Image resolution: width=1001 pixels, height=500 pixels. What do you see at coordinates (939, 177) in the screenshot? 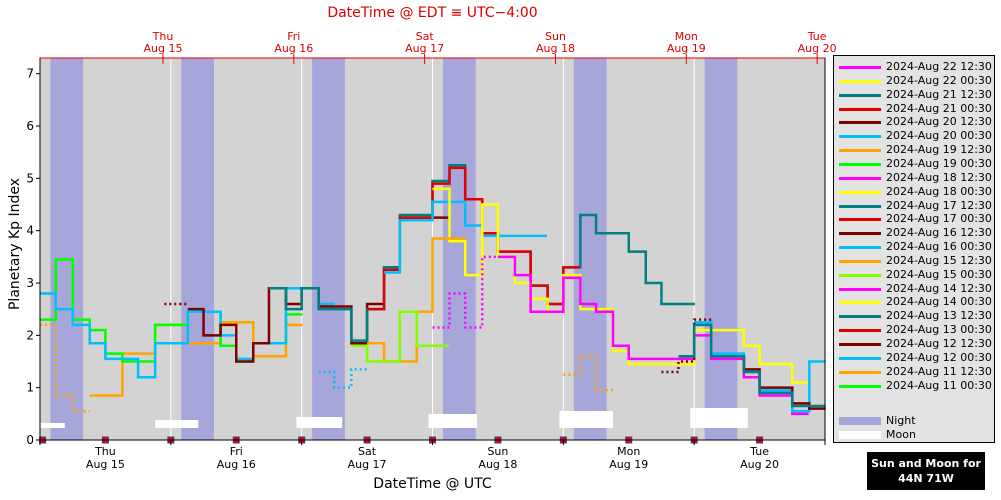
I see `legend-entry-label: 2024-Aug 18 12:30` at bounding box center [939, 177].